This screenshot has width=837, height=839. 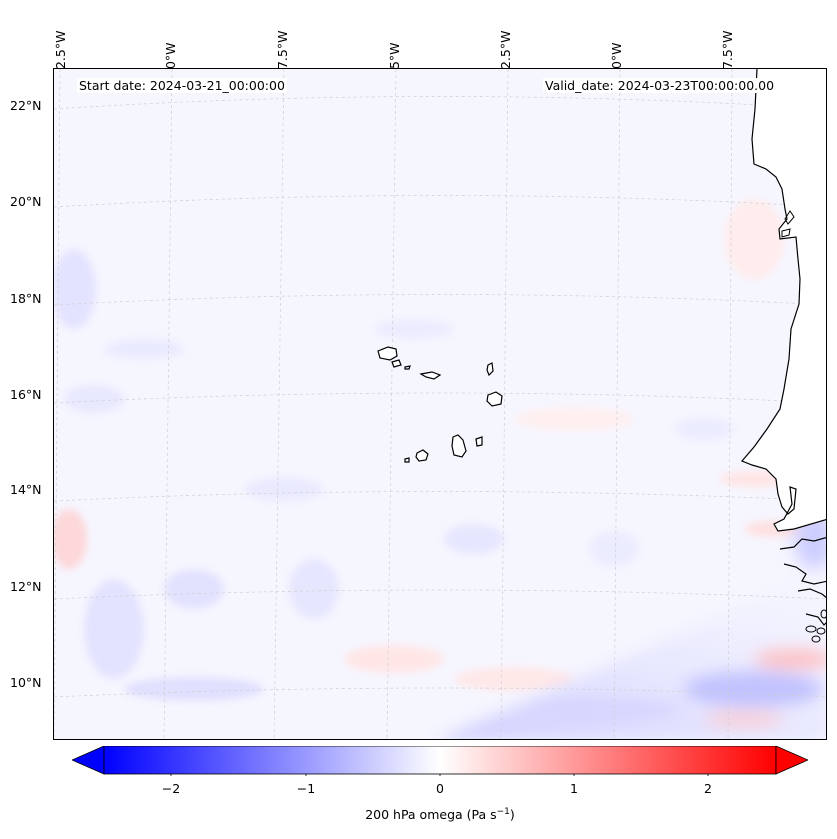 I want to click on lat-label-18n: 18°N, so click(x=26, y=298).